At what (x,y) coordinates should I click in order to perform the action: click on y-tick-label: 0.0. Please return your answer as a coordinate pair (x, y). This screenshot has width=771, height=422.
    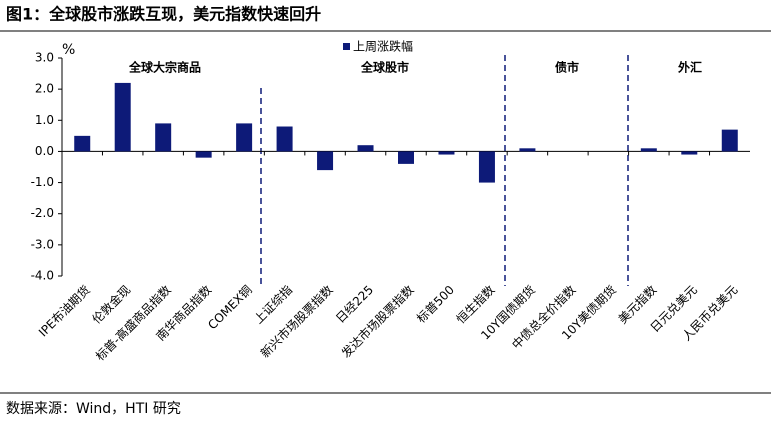
    Looking at the image, I should click on (44, 151).